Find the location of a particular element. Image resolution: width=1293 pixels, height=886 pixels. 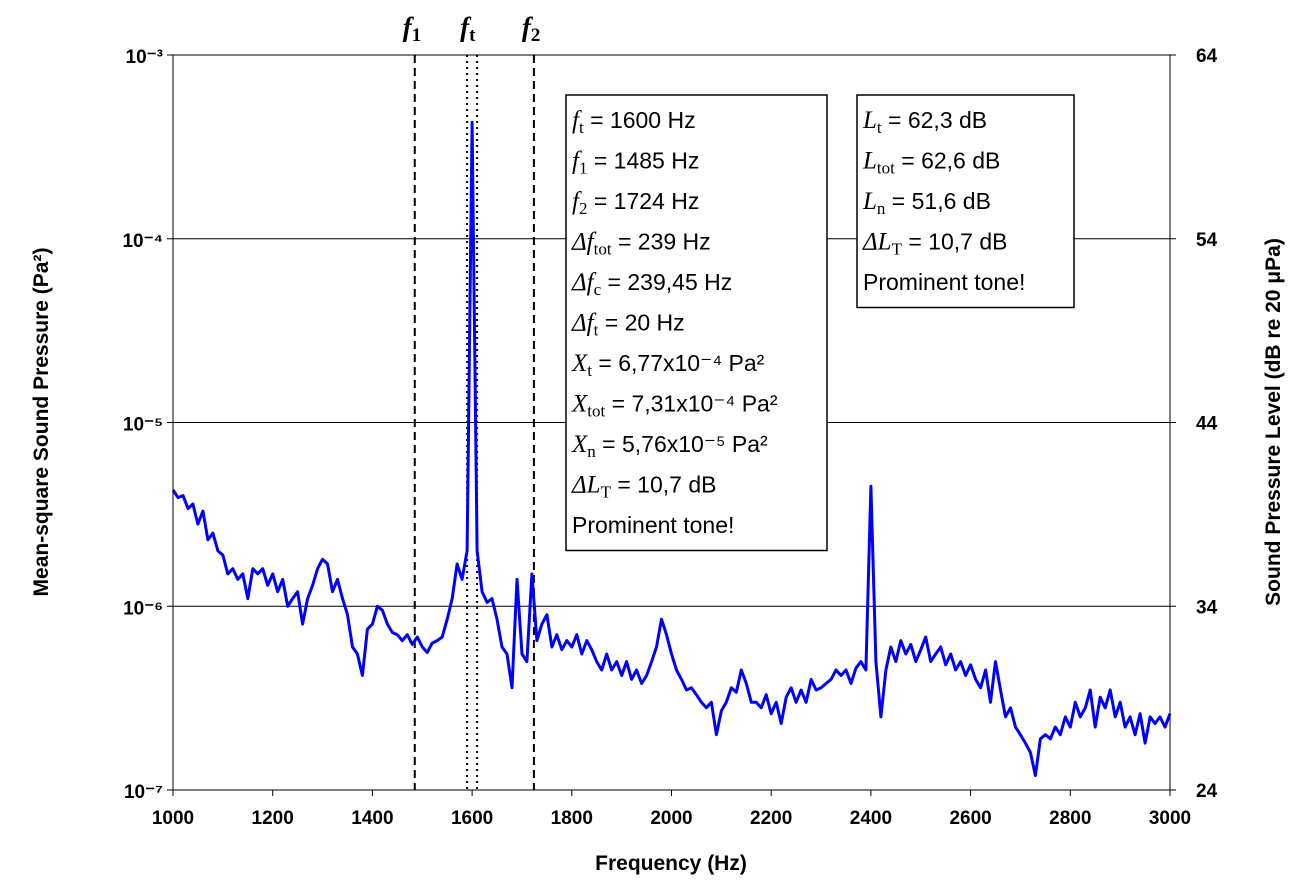

annotation-text: = 7,31x10⁻⁴ Pa² is located at coordinates (691, 404).